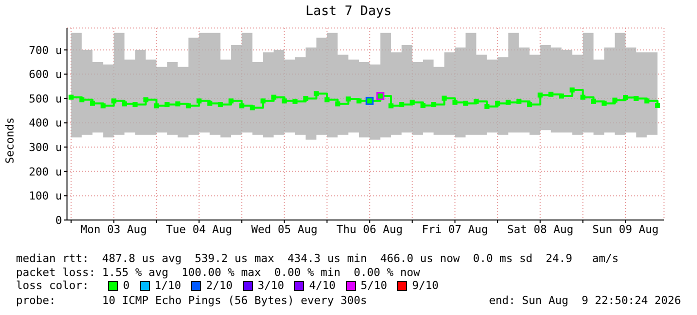 This screenshot has width=697, height=315. What do you see at coordinates (126, 285) in the screenshot?
I see `legend-label: 0` at bounding box center [126, 285].